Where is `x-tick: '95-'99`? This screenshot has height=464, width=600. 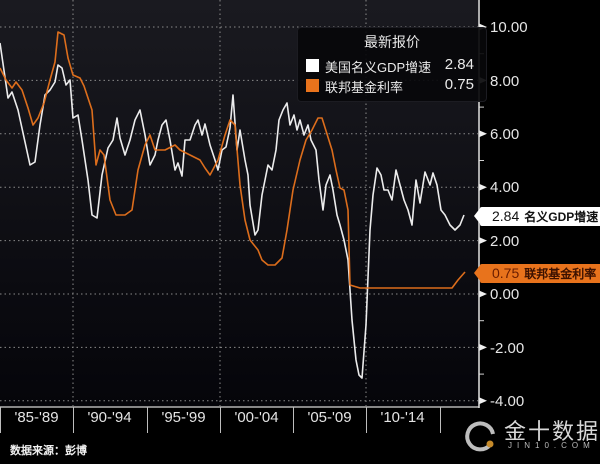
x-tick: '95-'99 is located at coordinates (183, 417).